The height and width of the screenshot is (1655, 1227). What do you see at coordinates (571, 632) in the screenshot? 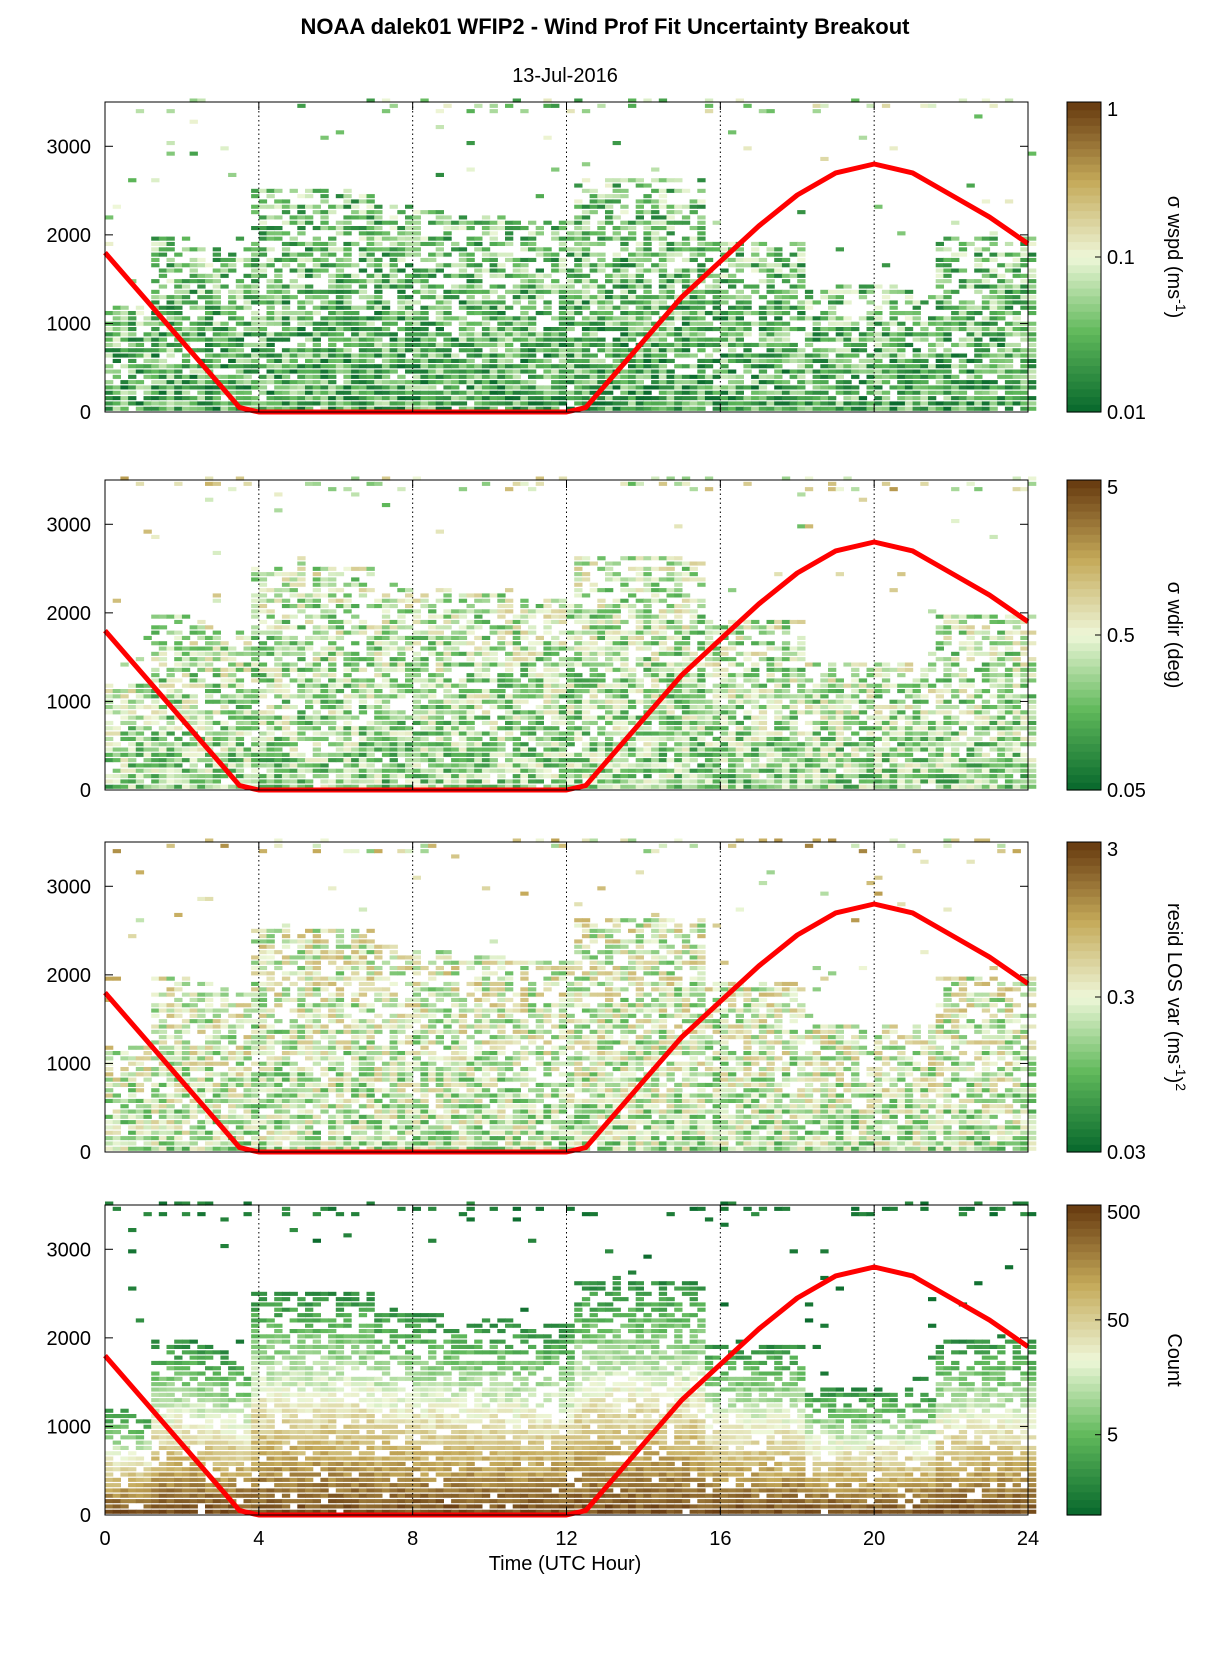
I see `heatmap-sigma-wdir` at bounding box center [571, 632].